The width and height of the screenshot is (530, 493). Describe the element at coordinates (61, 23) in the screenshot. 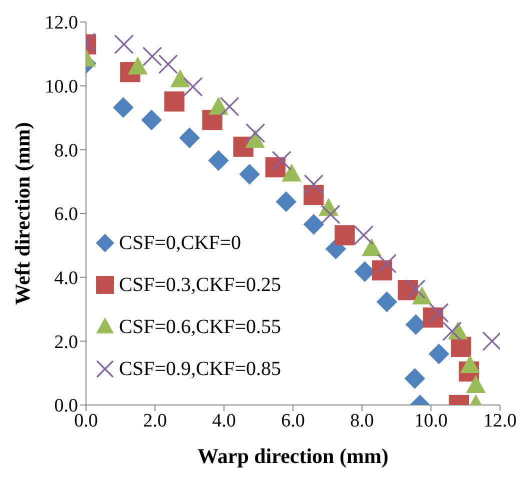

I see `y-tick-label: 12.0` at that location.